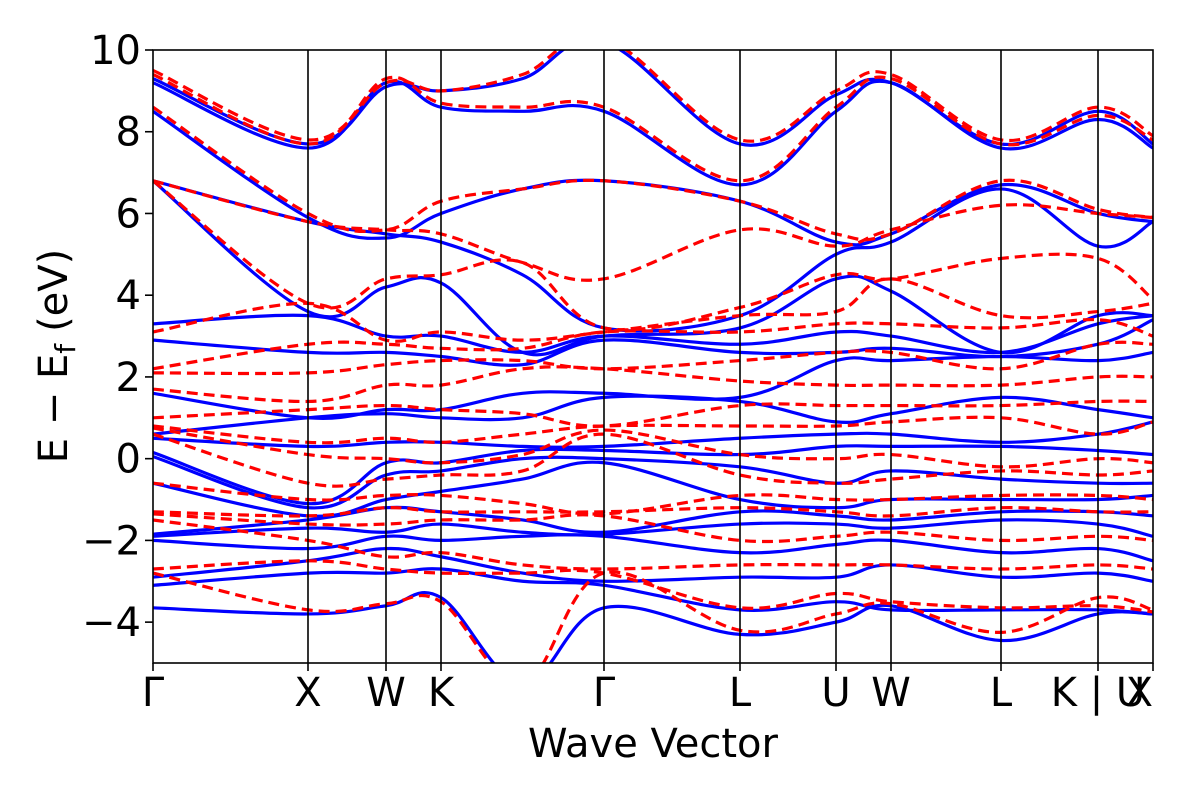 The image size is (1200, 800). I want to click on svg-text:E − Ef(eV): E − Ef (eV), so click(56, 356).